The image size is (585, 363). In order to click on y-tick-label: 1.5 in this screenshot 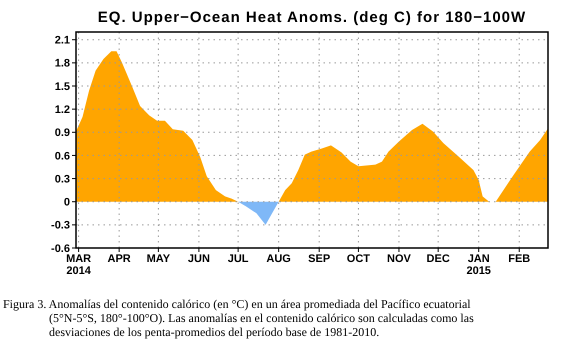, I will do `click(62, 86)`.